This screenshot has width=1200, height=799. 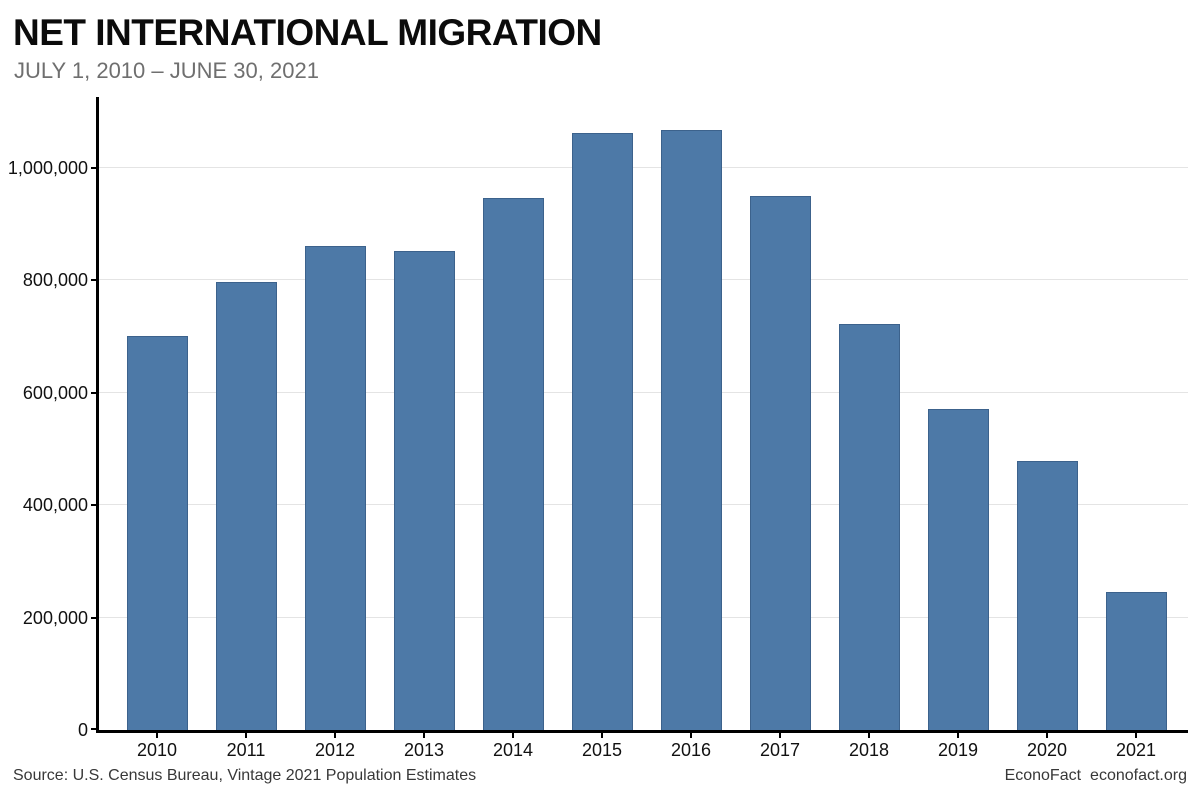 I want to click on y-axis-label-800000: 800,000, so click(x=55, y=280).